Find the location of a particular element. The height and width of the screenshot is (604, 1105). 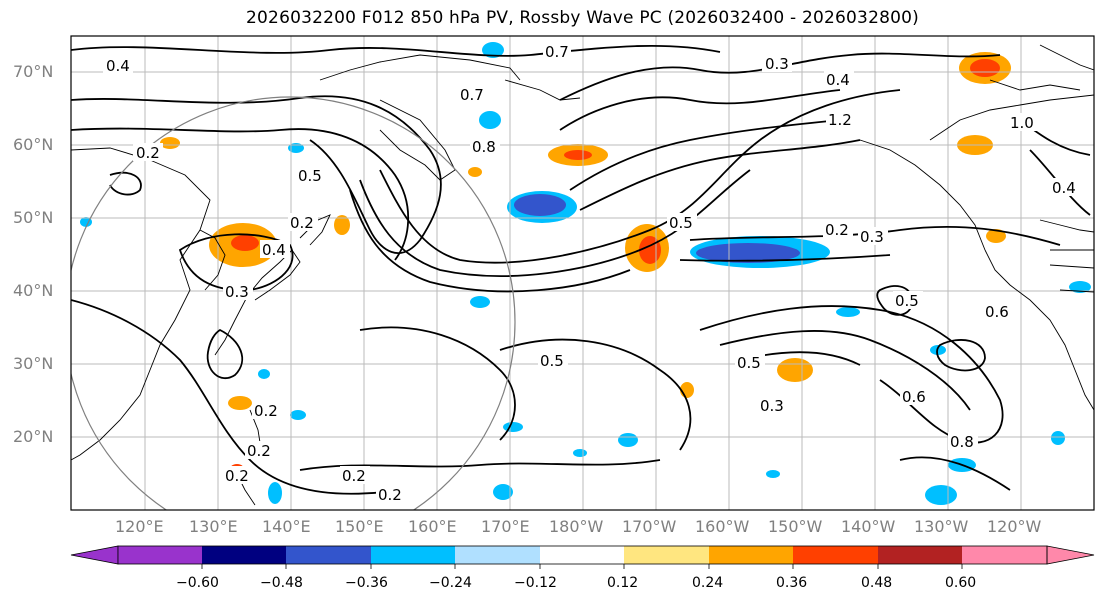

lon-label: 160°E is located at coordinates (432, 526).